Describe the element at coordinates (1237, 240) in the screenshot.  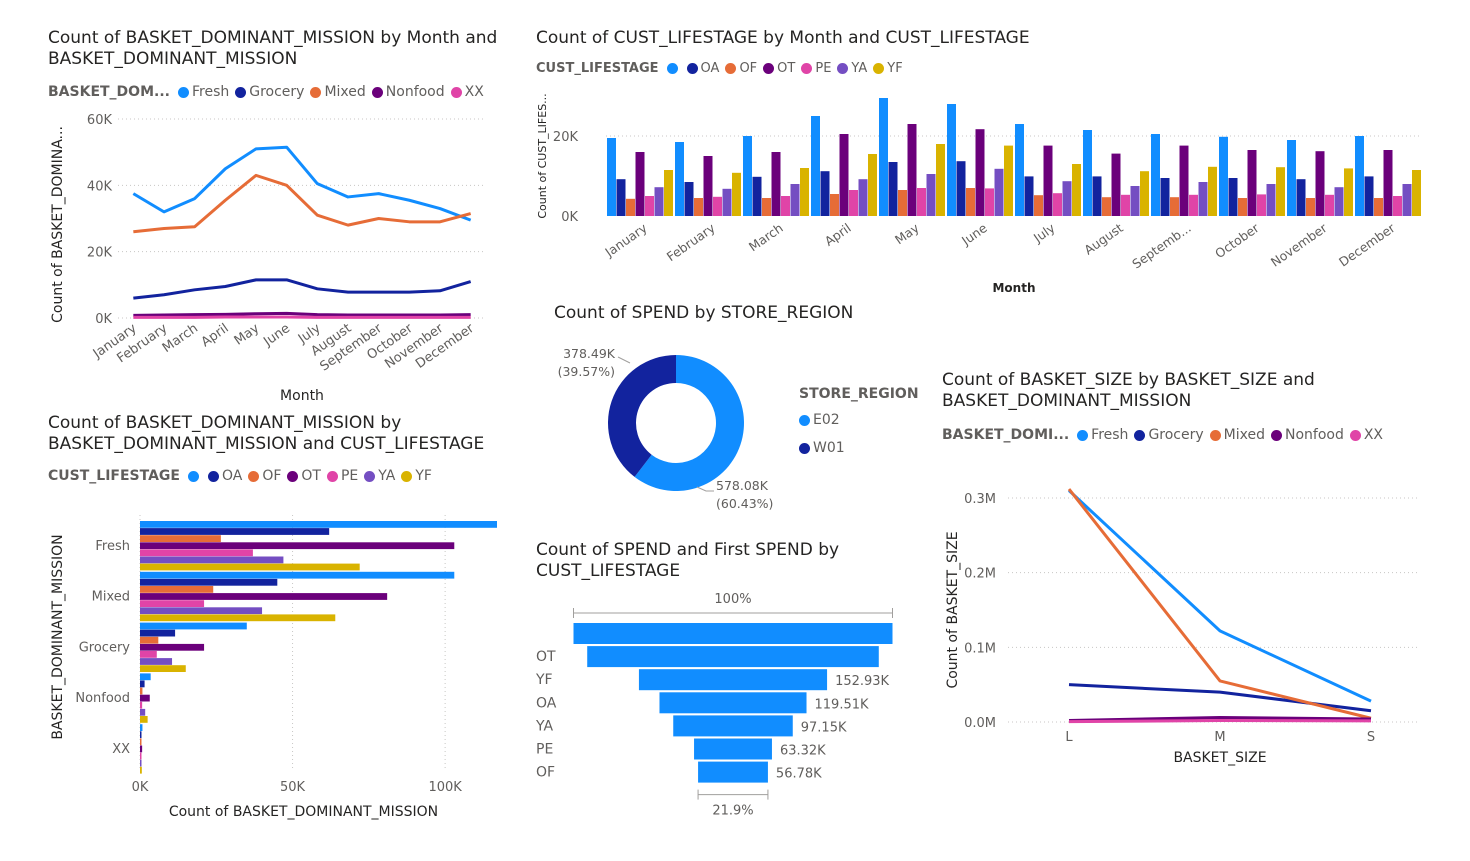
I see `x-tick-label: October` at that location.